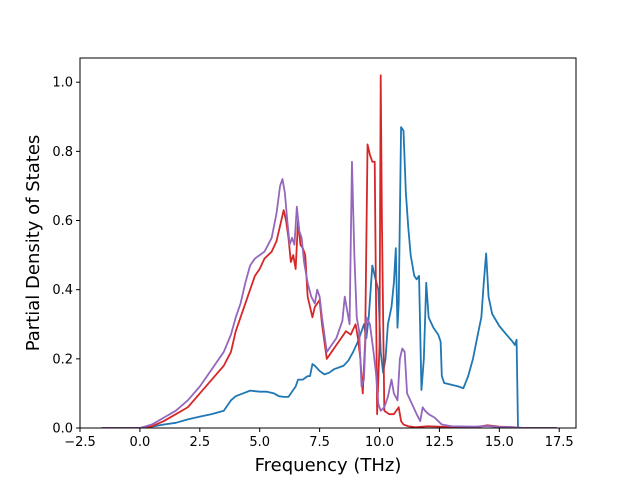 Image resolution: width=640 pixels, height=480 pixels. What do you see at coordinates (379, 442) in the screenshot?
I see `x-tick-label: 10.0` at bounding box center [379, 442].